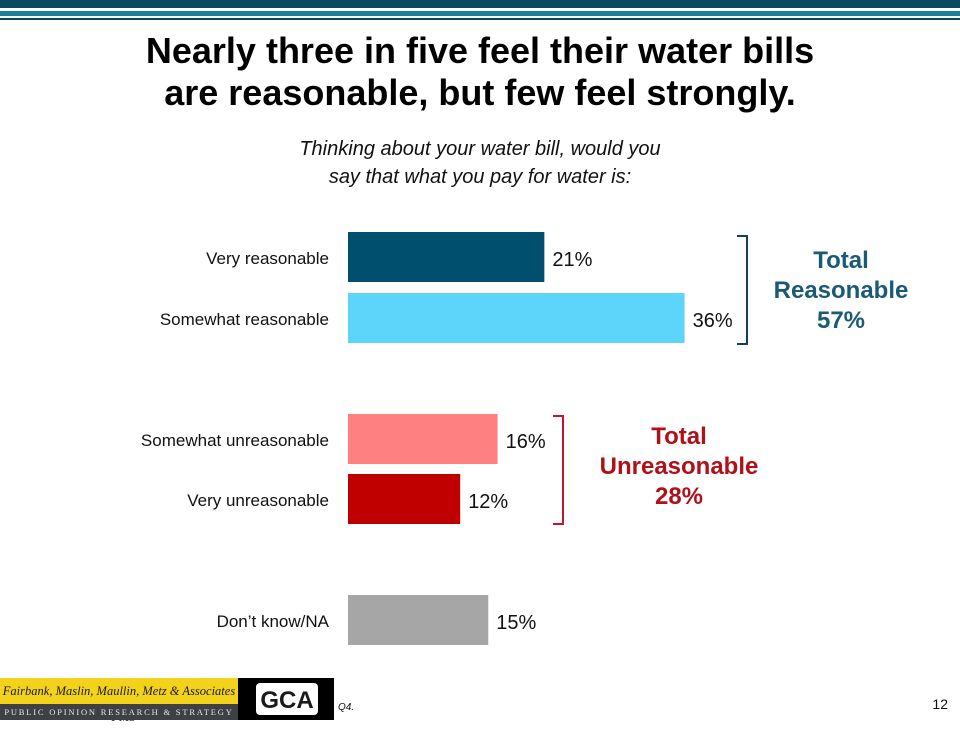  Describe the element at coordinates (273, 621) in the screenshot. I see `category-label-5: Don’t know/NA` at that location.